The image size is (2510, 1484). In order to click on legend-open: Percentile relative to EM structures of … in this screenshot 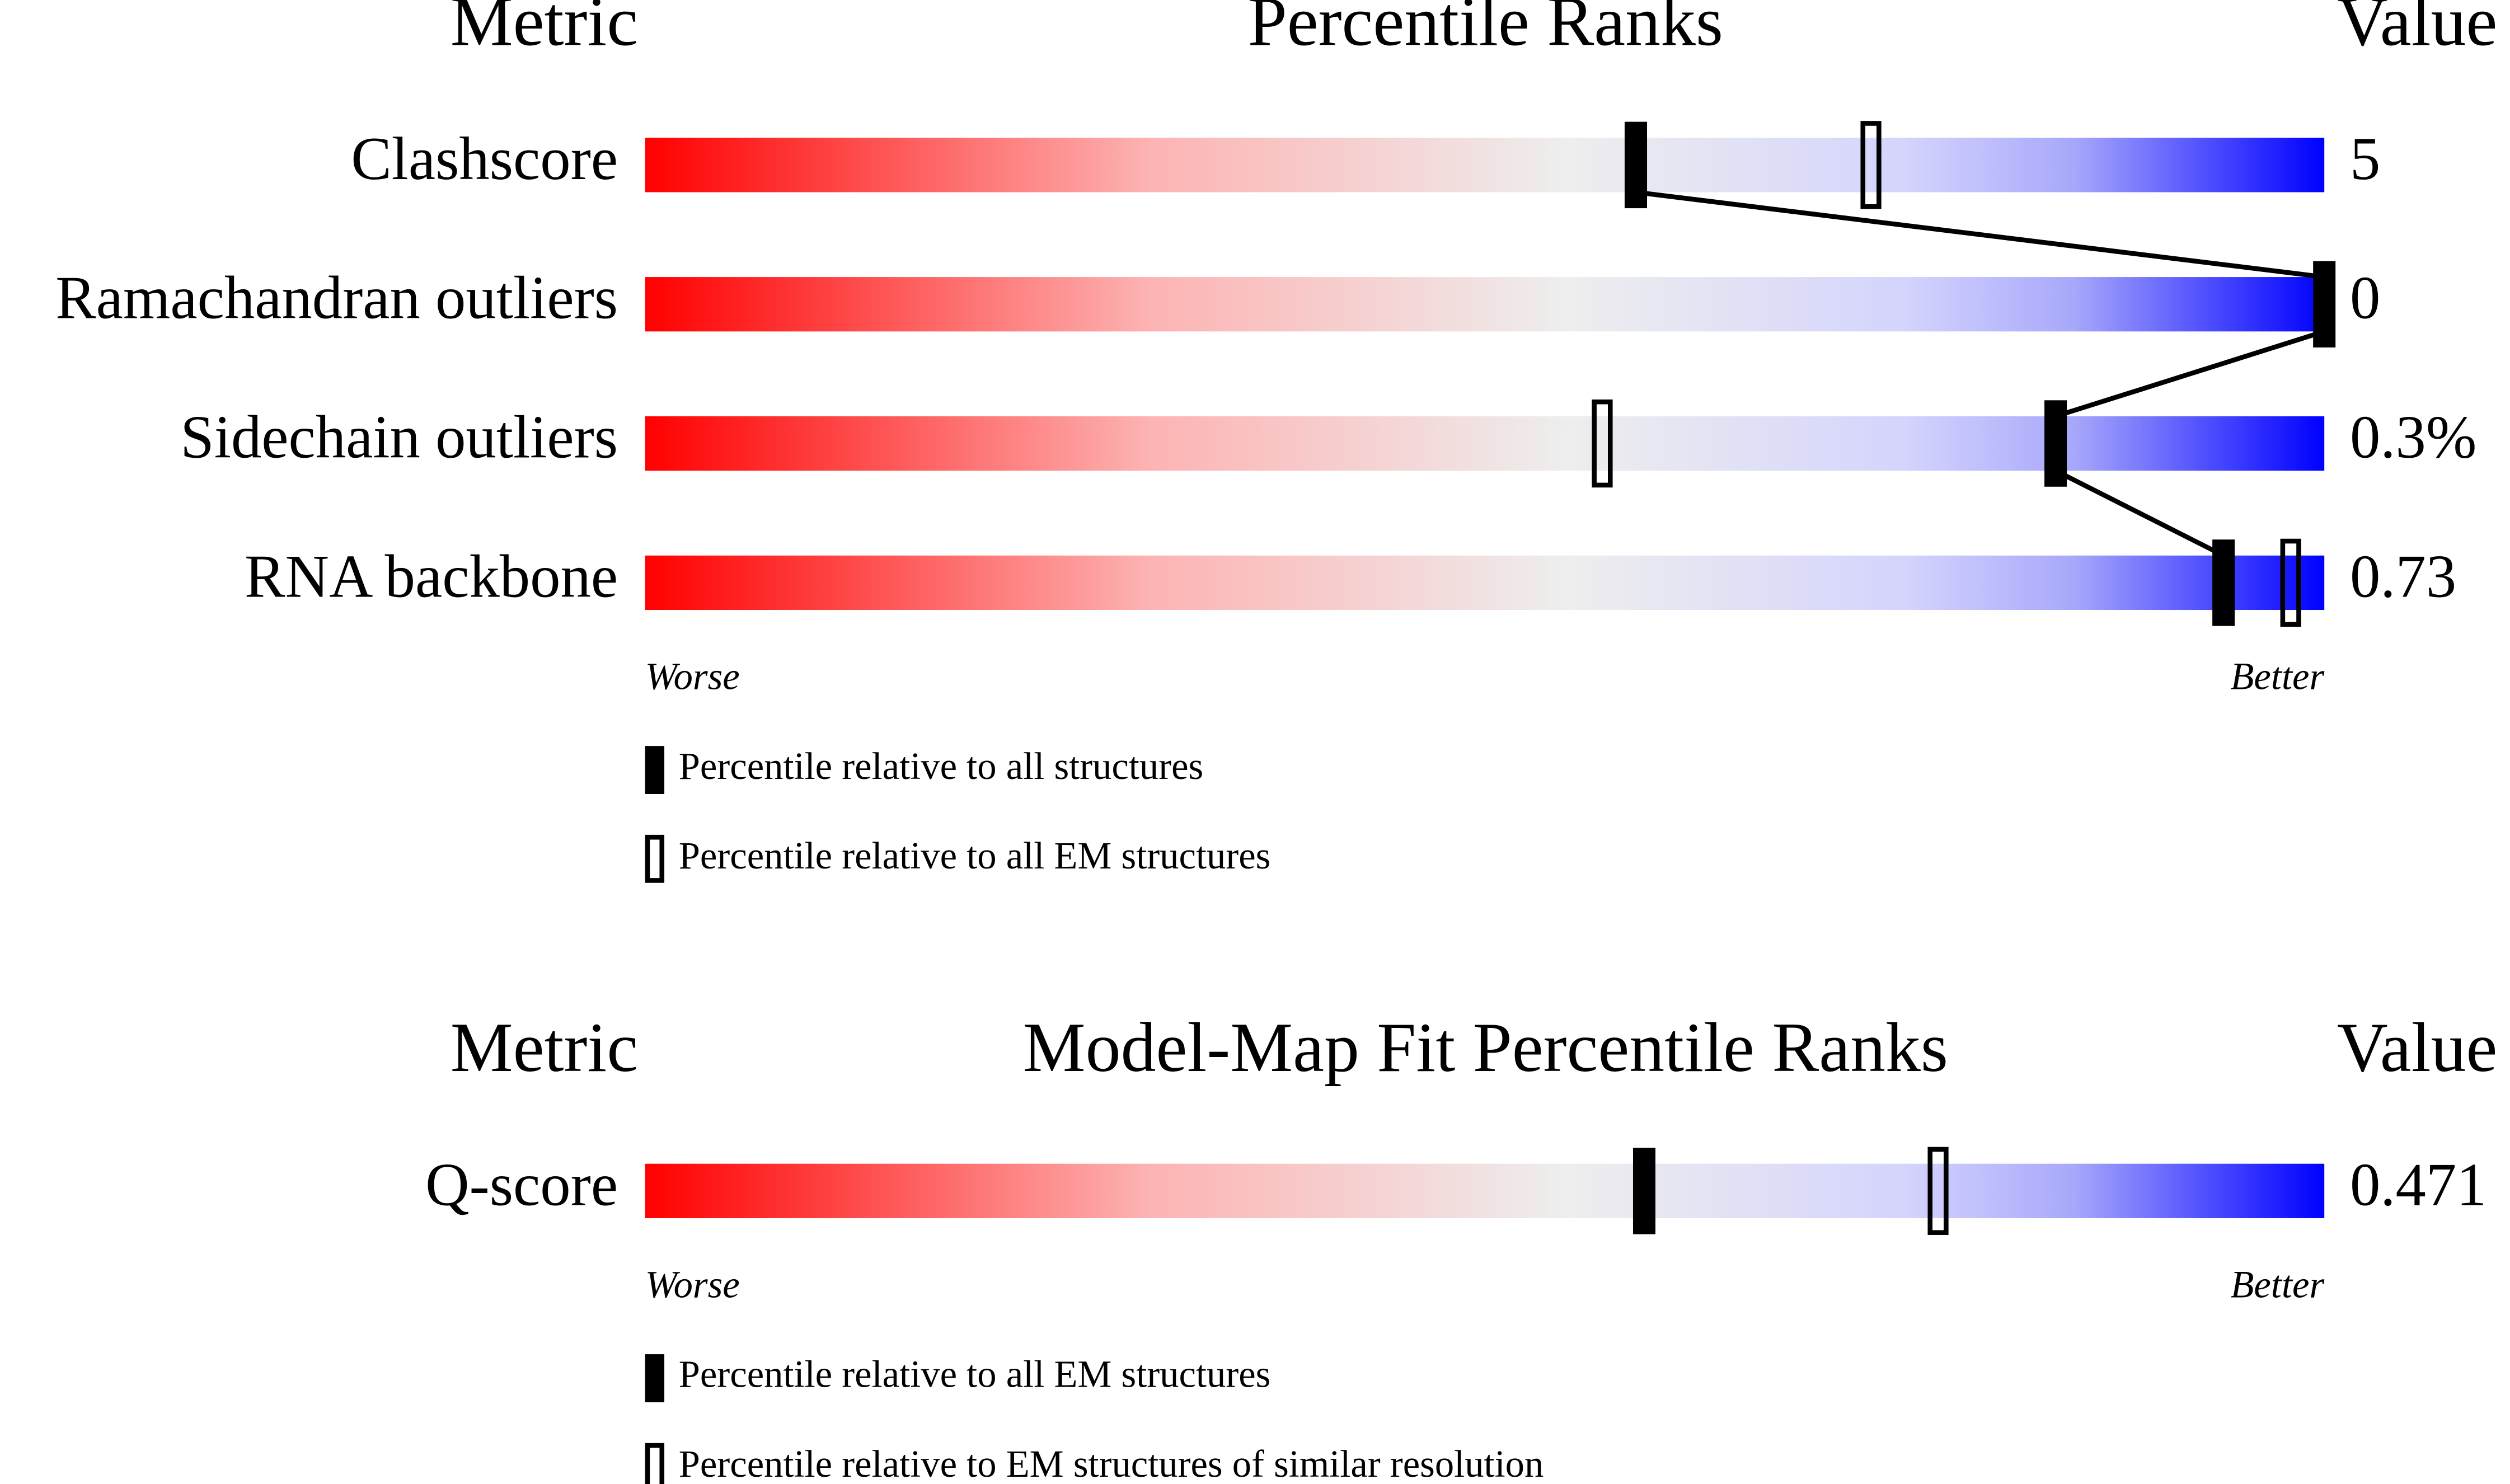, I will do `click(1111, 1463)`.